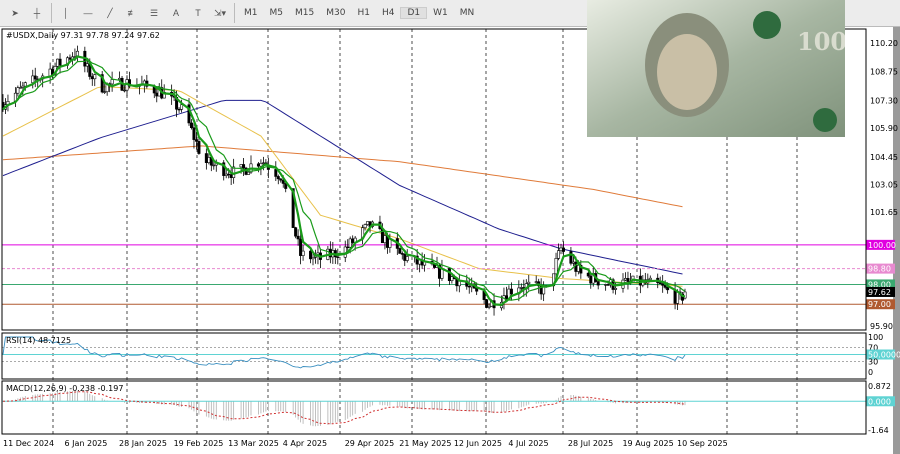 The width and height of the screenshot is (900, 454). I want to click on price-tick-label: 105.90, so click(884, 128).